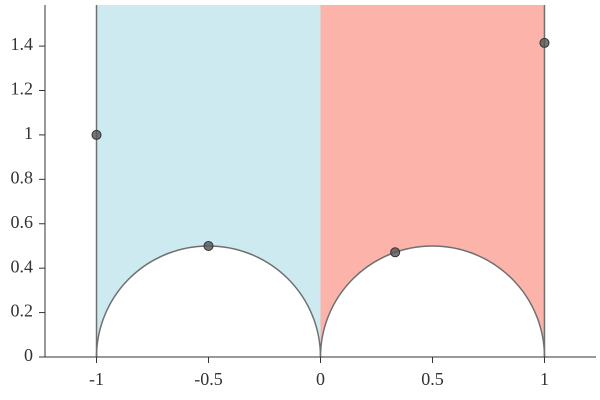  I want to click on y-tick-label: 0.6, so click(22, 222).